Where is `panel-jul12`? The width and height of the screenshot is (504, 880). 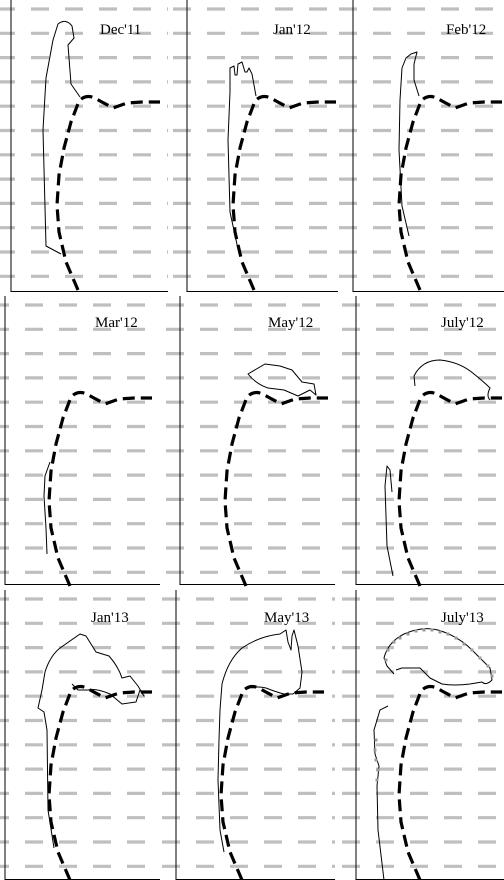
panel-jul12 is located at coordinates (423, 441).